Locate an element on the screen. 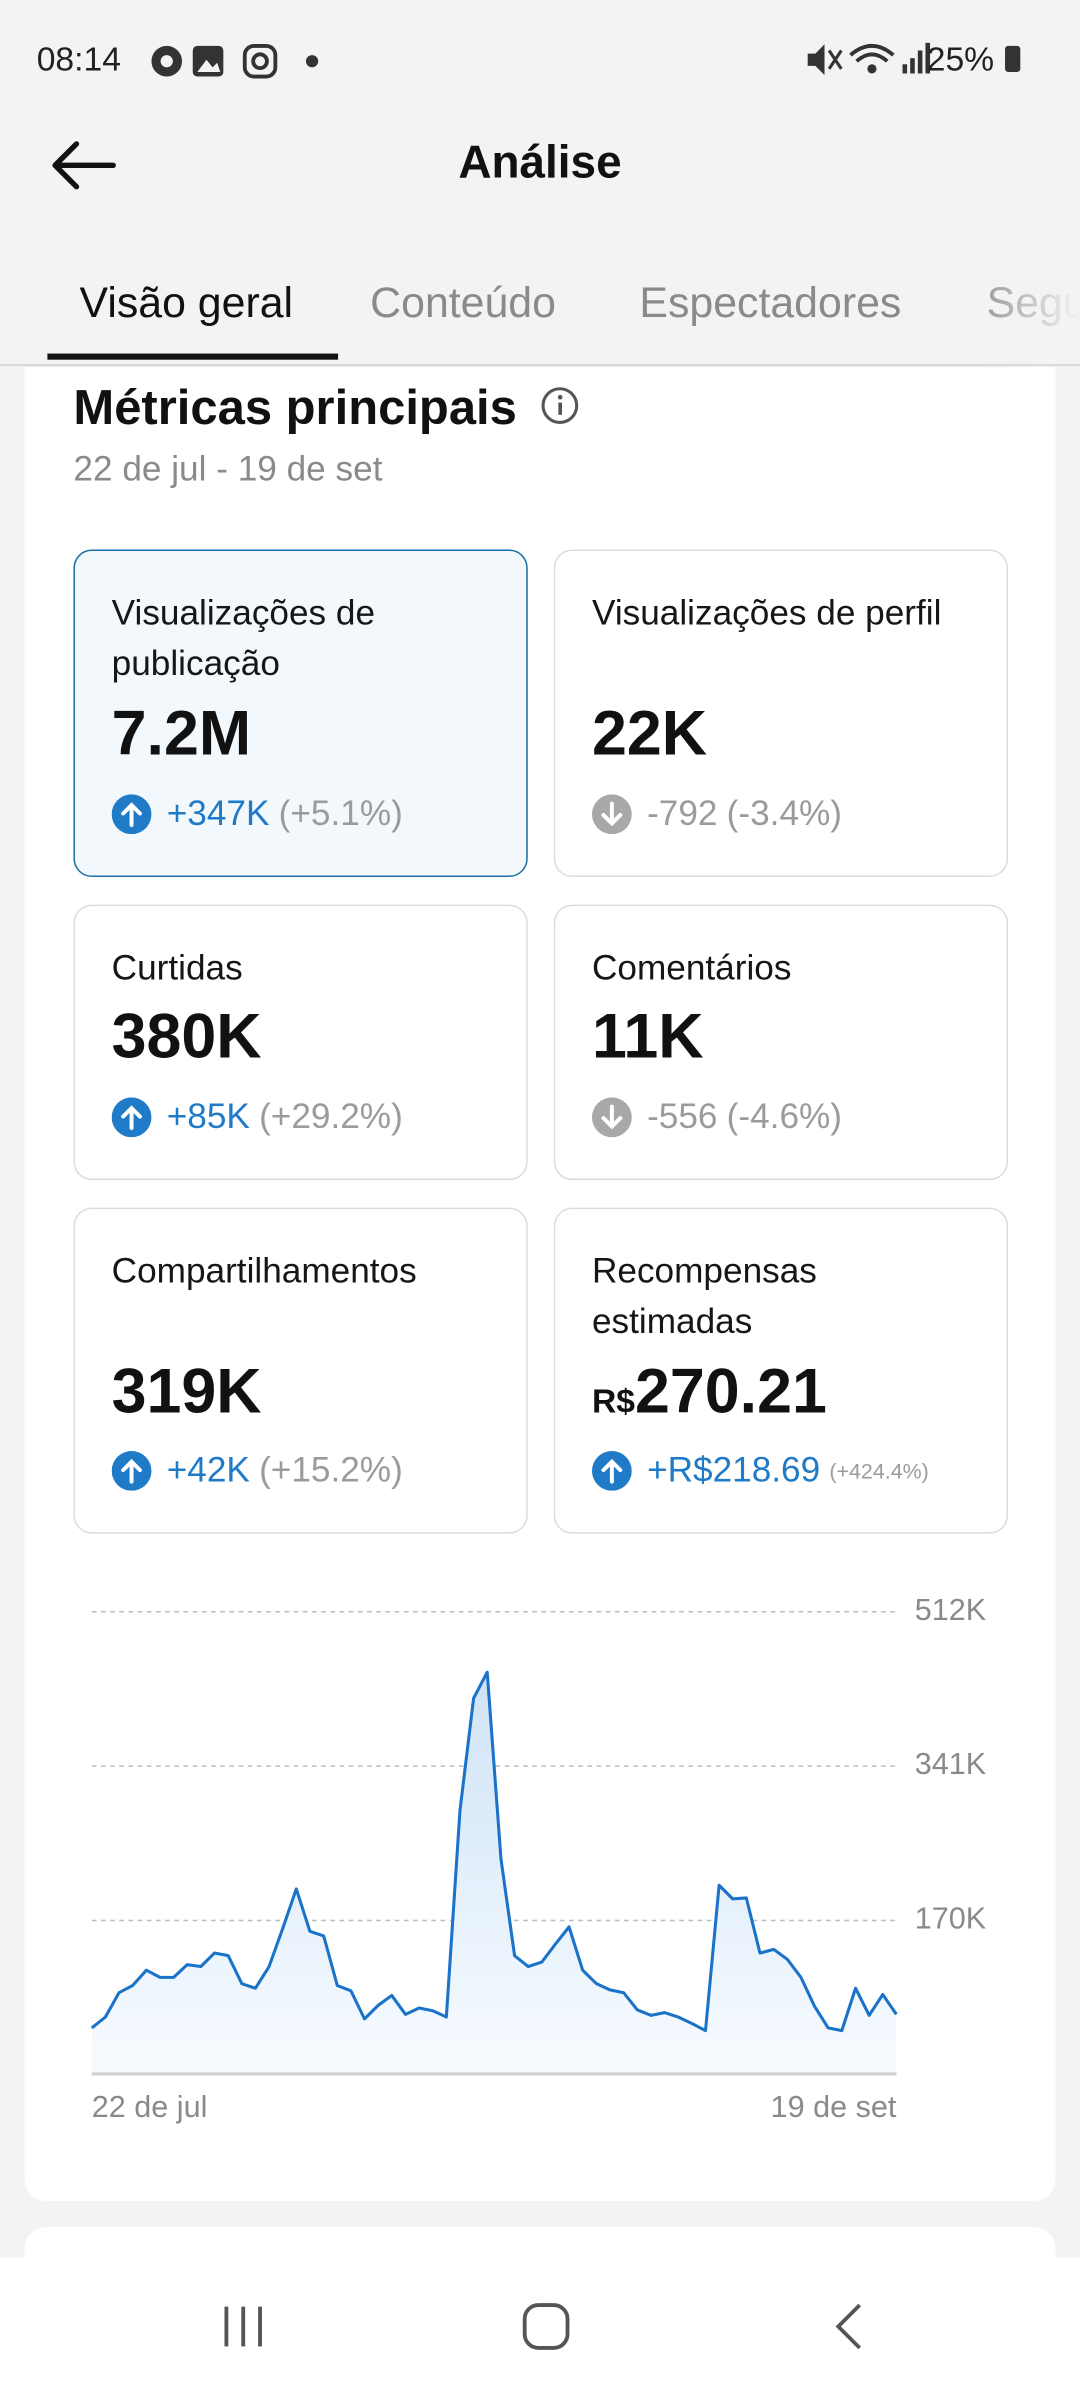  metric-change: +R$218.69 (+424.4%) is located at coordinates (760, 1470).